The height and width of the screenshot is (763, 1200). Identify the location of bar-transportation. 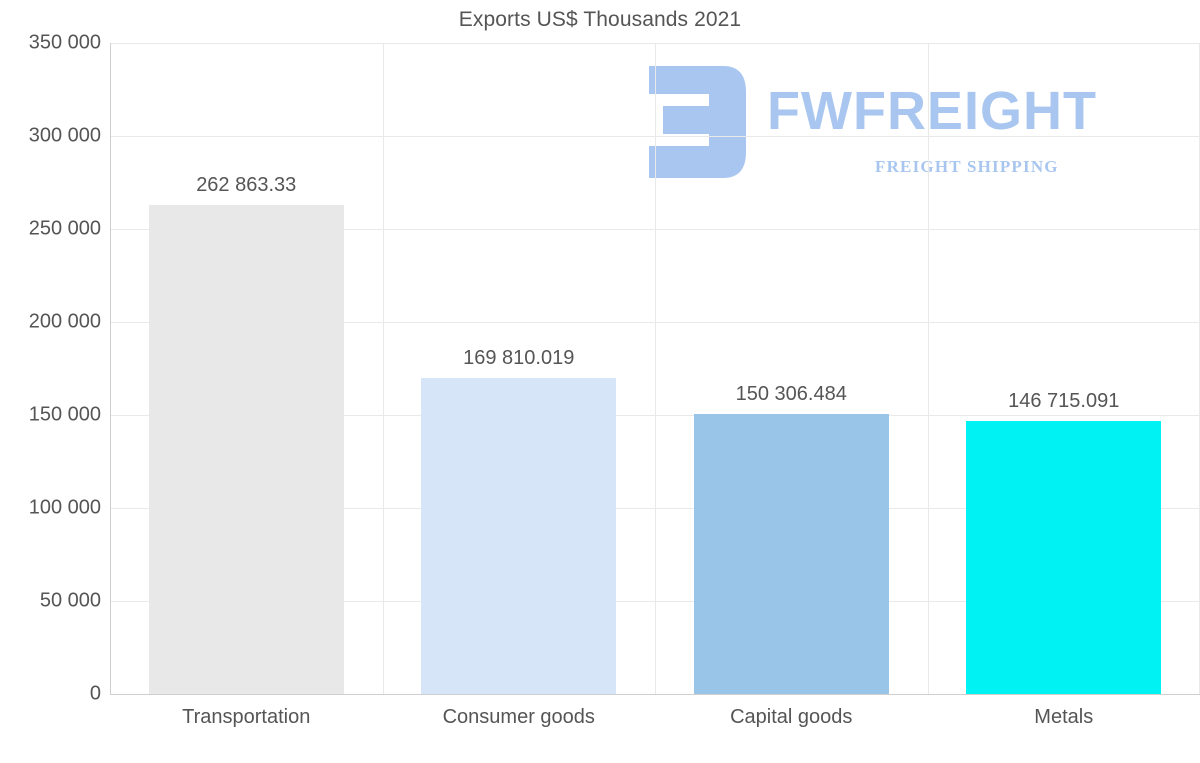
(246, 449).